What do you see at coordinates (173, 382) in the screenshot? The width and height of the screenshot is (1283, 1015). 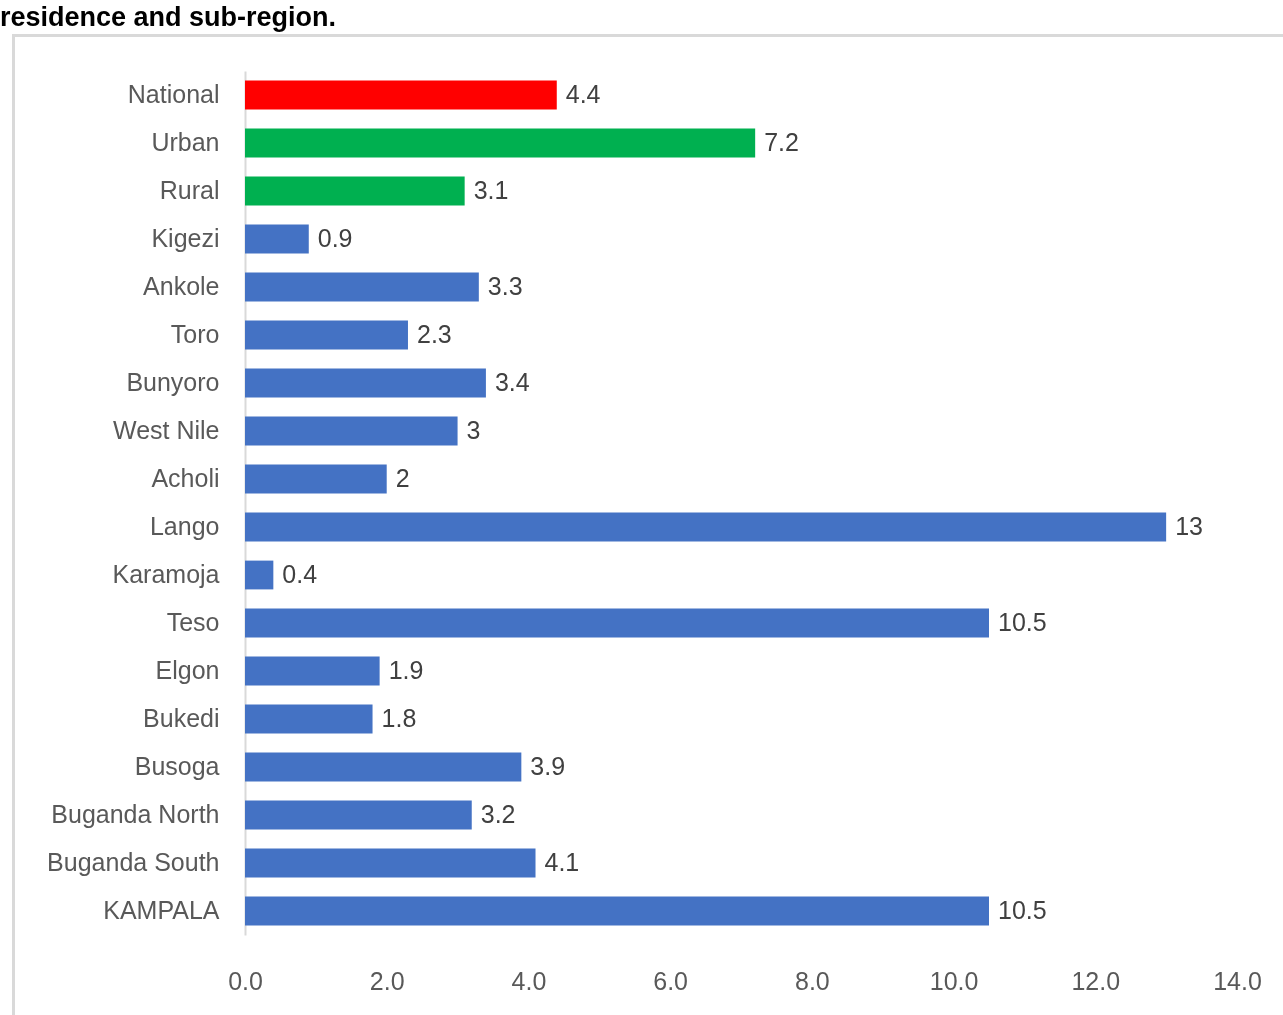 I see `y-tick-label: Bunyoro` at bounding box center [173, 382].